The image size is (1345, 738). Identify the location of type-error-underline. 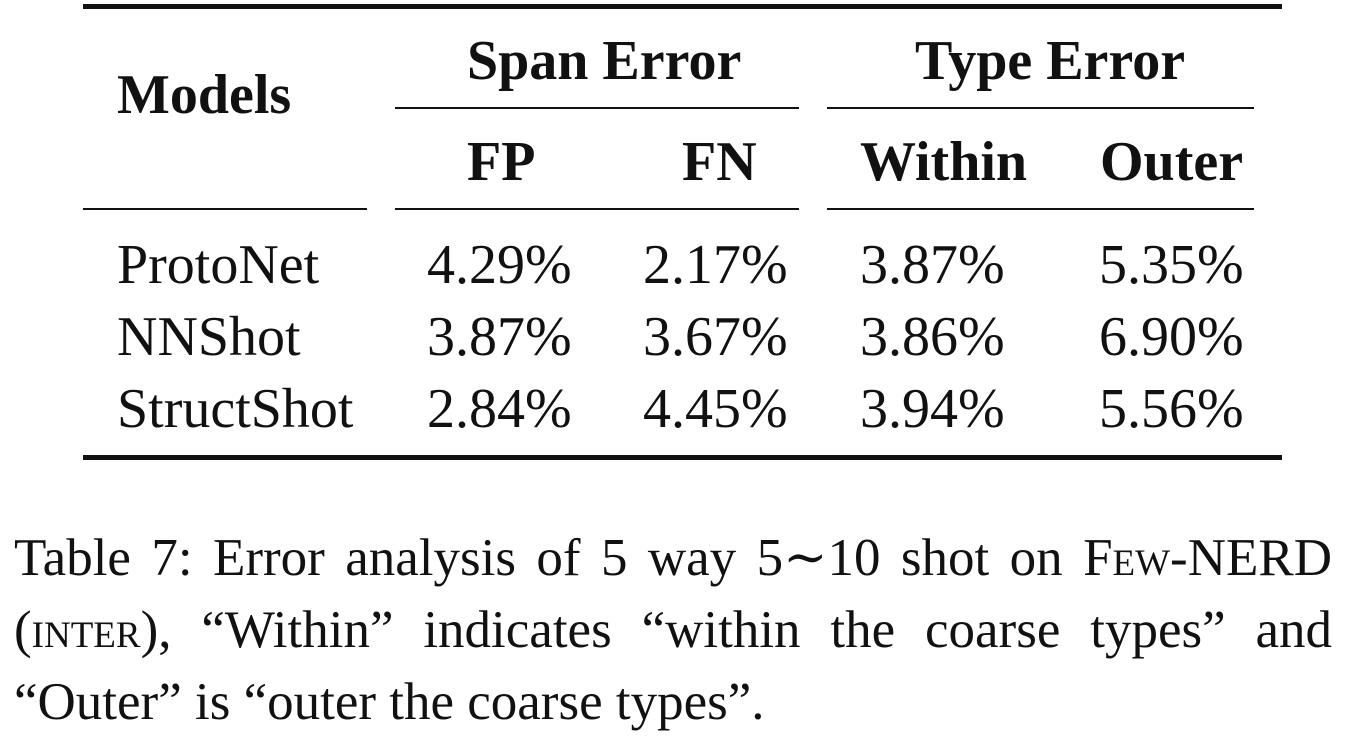
(1040, 108).